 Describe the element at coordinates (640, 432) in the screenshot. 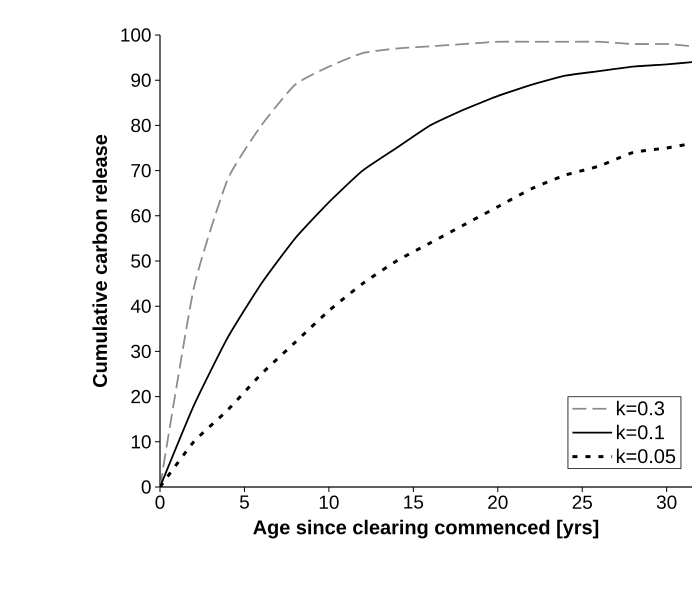

I see `legend-label: k=0.1` at that location.